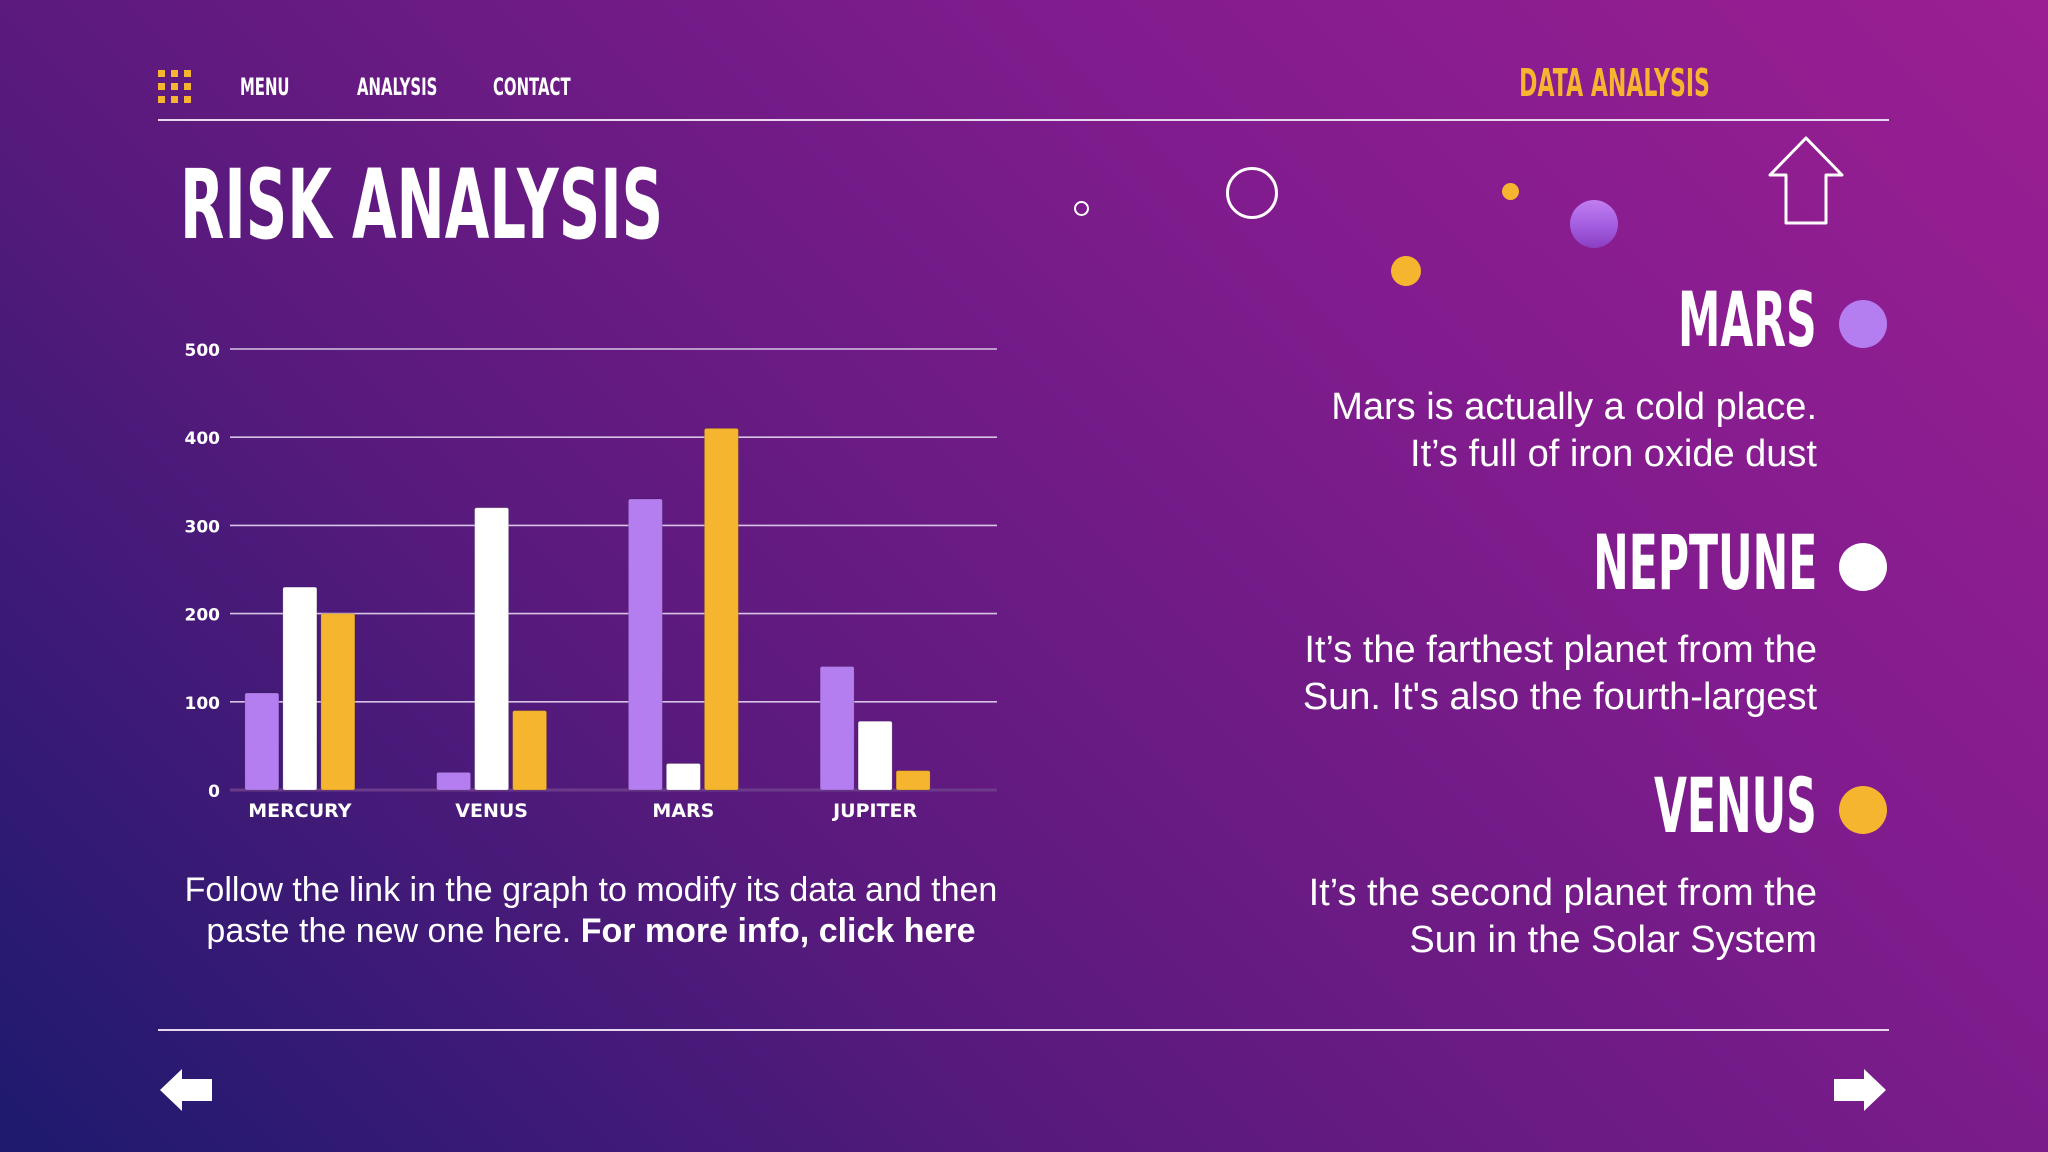 This screenshot has height=1152, width=2048. I want to click on planet-title-mars: MARS, so click(1693, 320).